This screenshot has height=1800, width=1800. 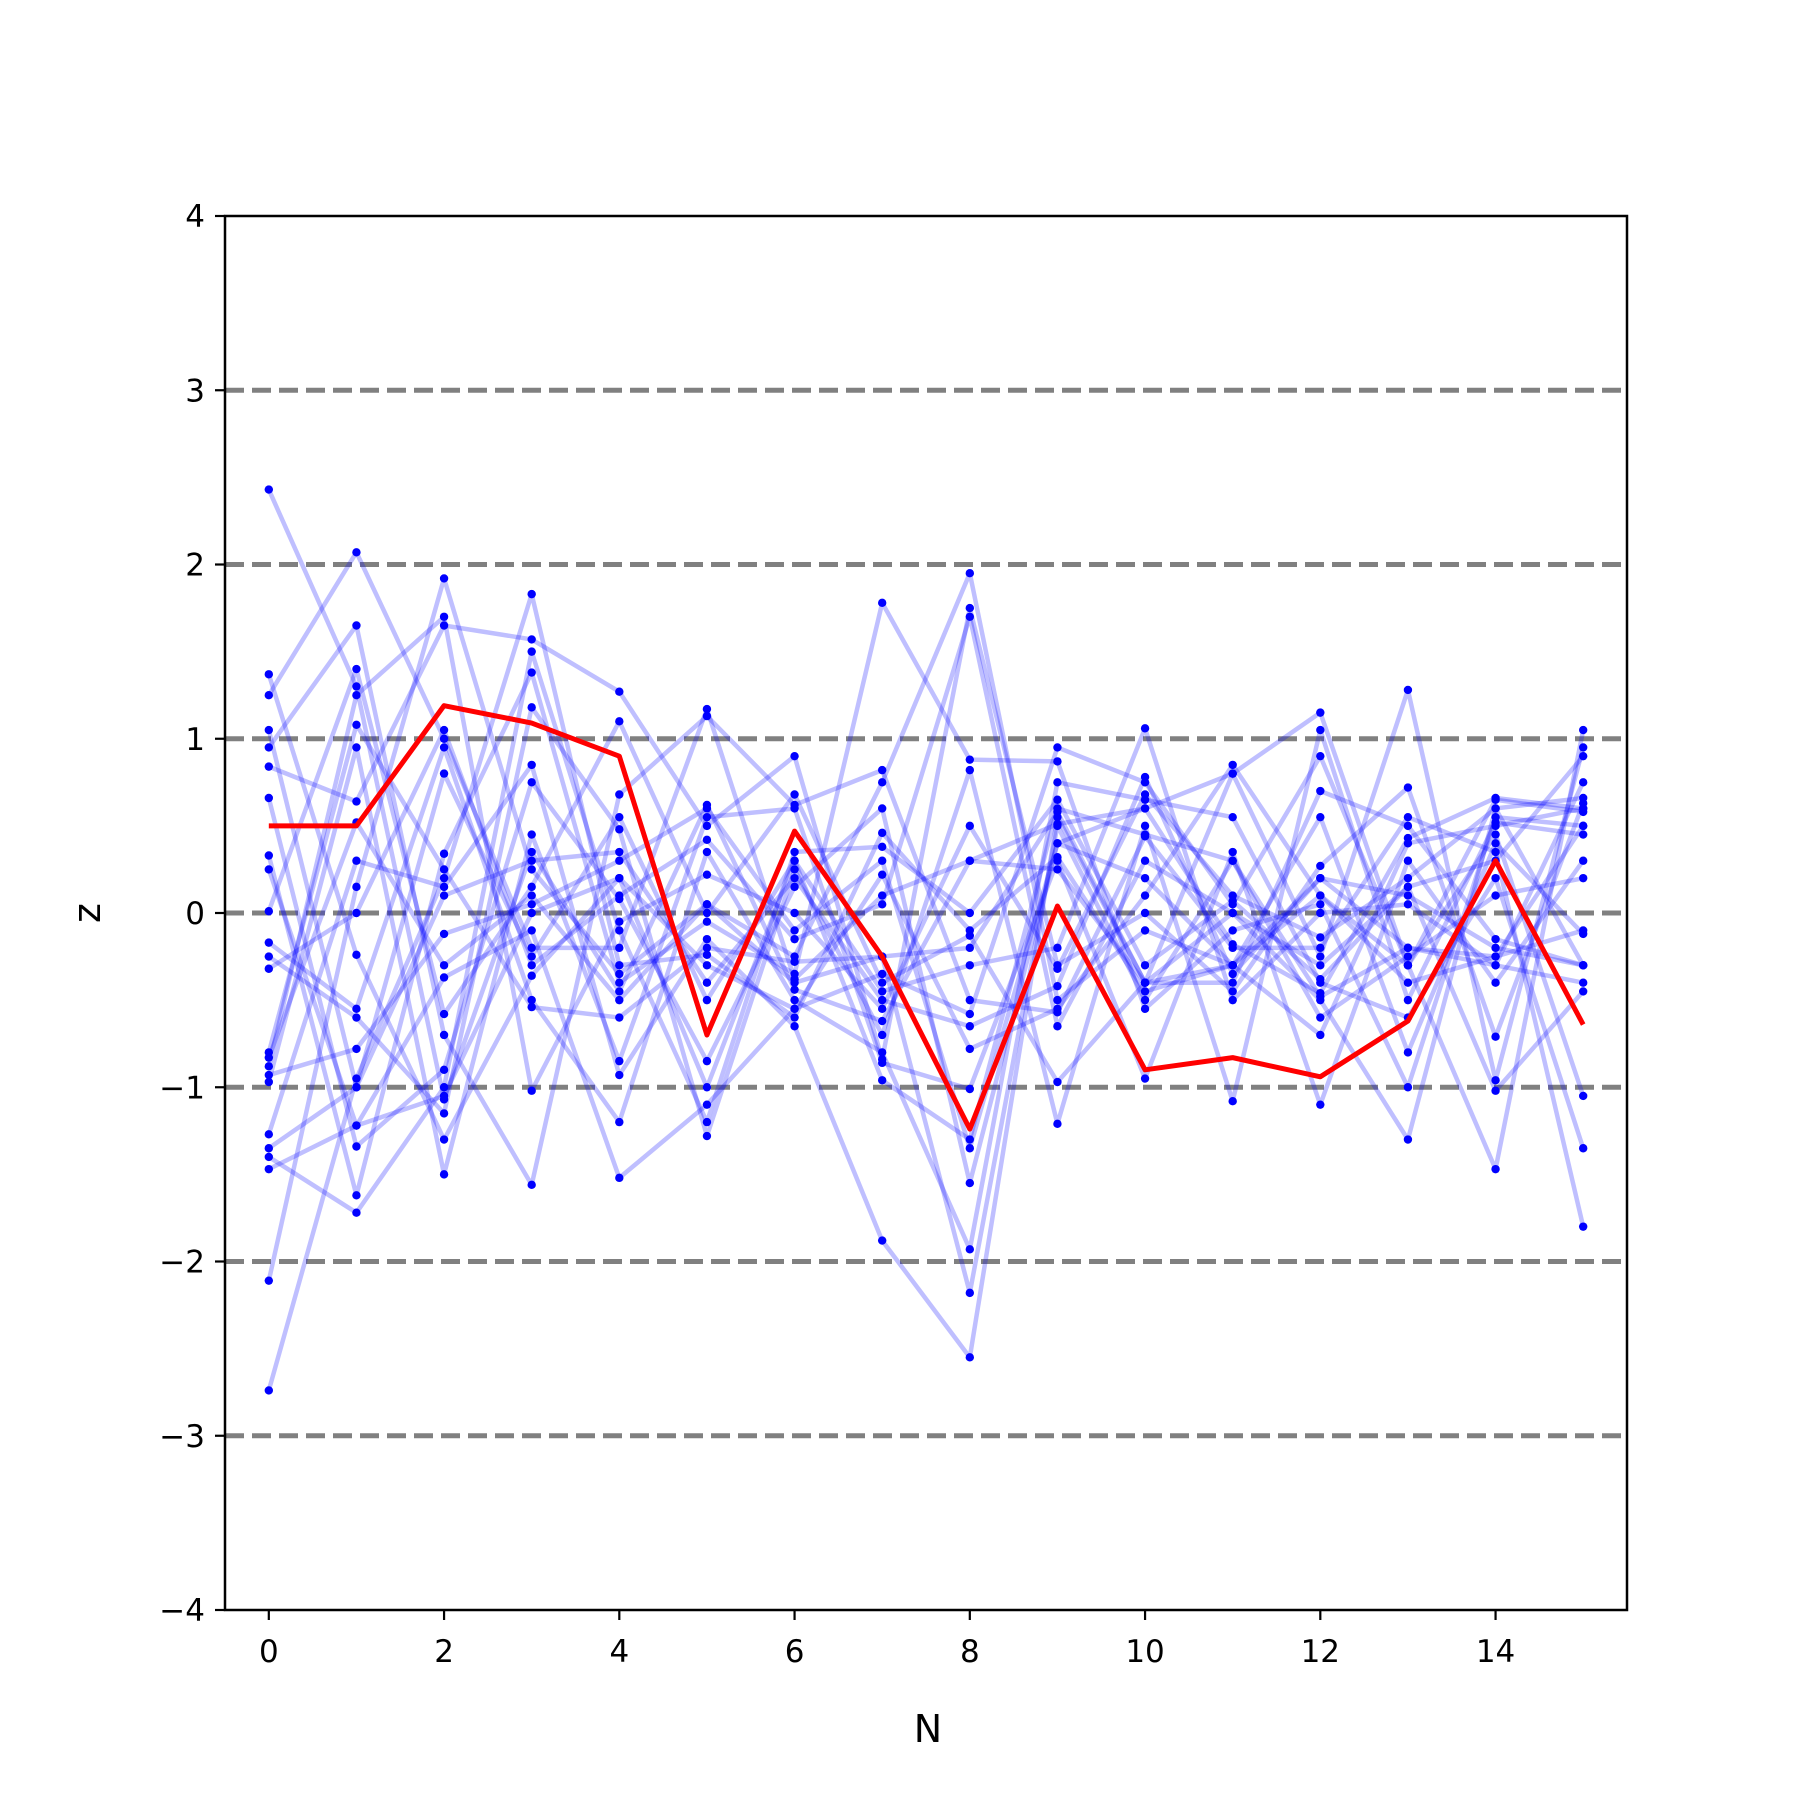 I want to click on y-tick-label: −4, so click(x=182, y=1611).